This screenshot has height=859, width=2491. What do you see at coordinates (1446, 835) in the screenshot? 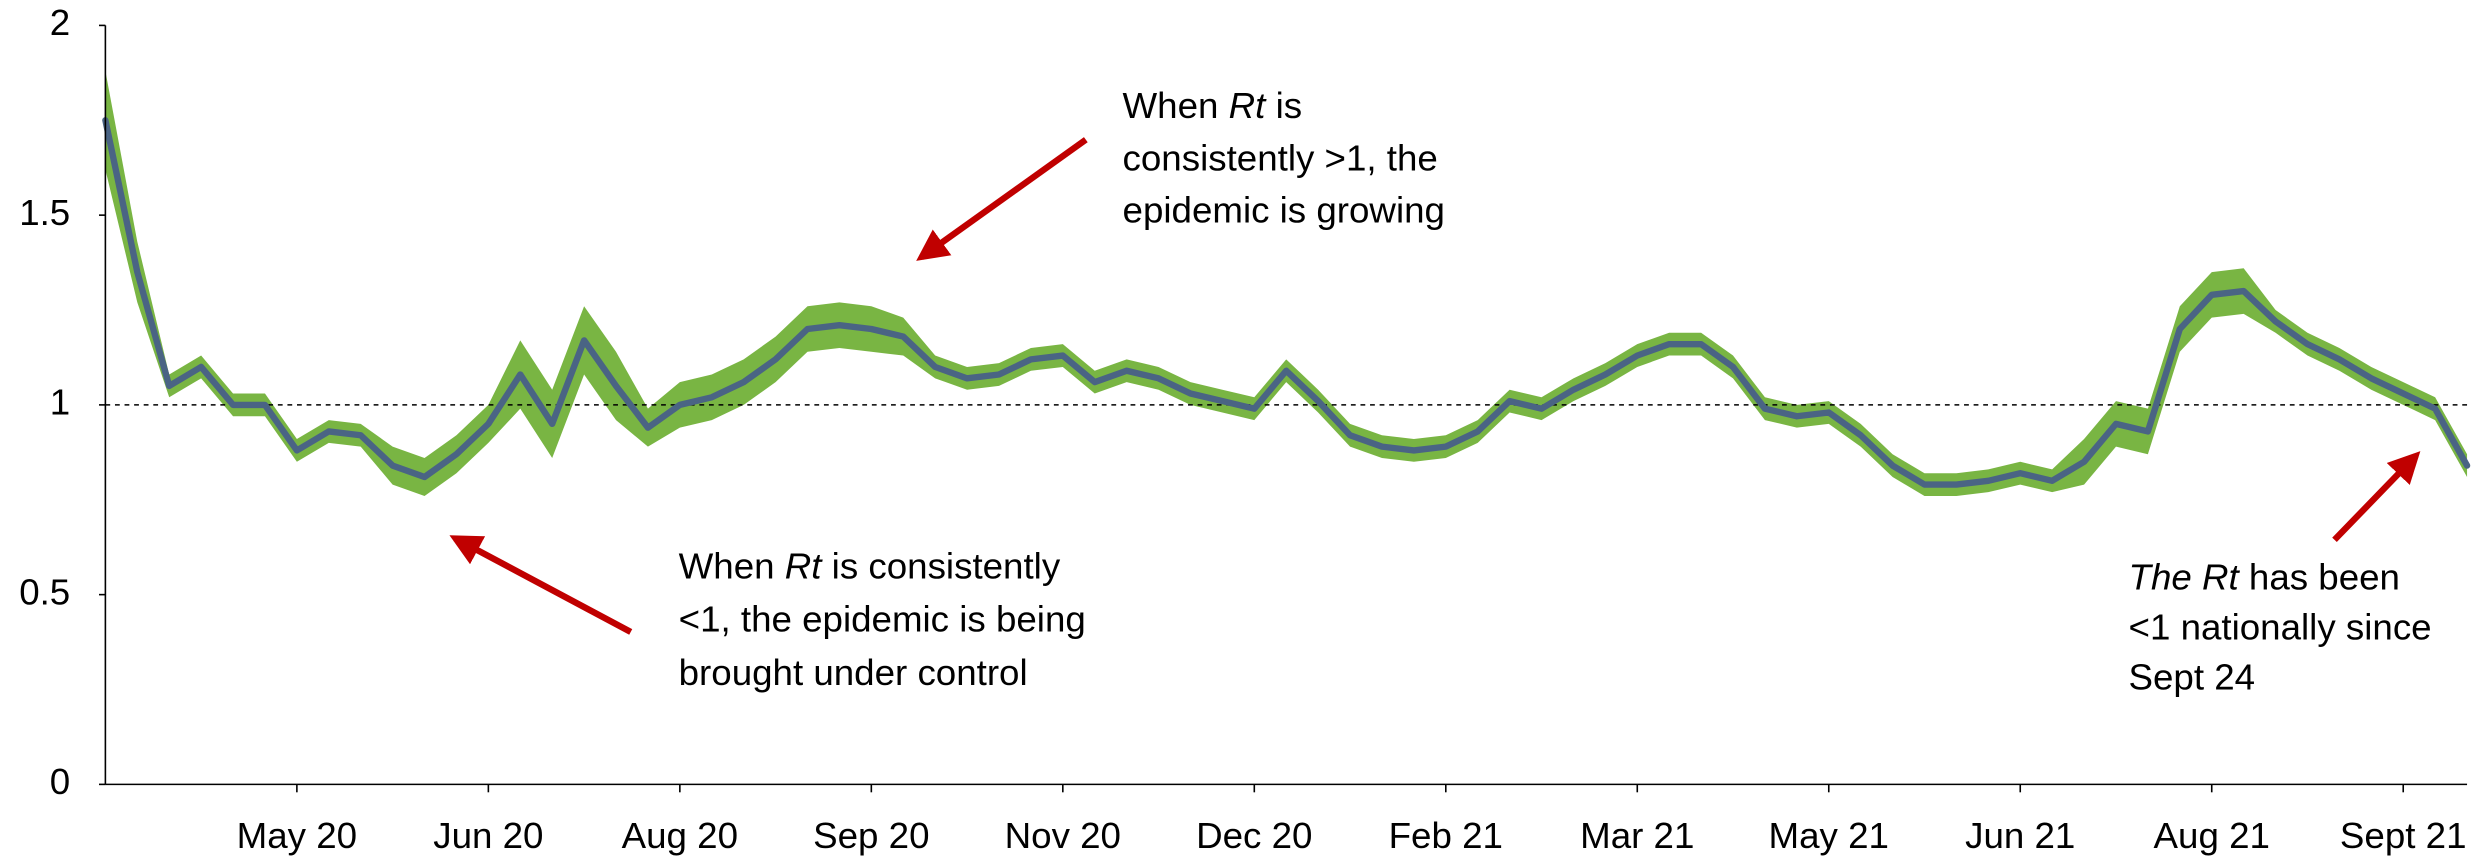
I see `x-tick-label: Feb 21` at bounding box center [1446, 835].